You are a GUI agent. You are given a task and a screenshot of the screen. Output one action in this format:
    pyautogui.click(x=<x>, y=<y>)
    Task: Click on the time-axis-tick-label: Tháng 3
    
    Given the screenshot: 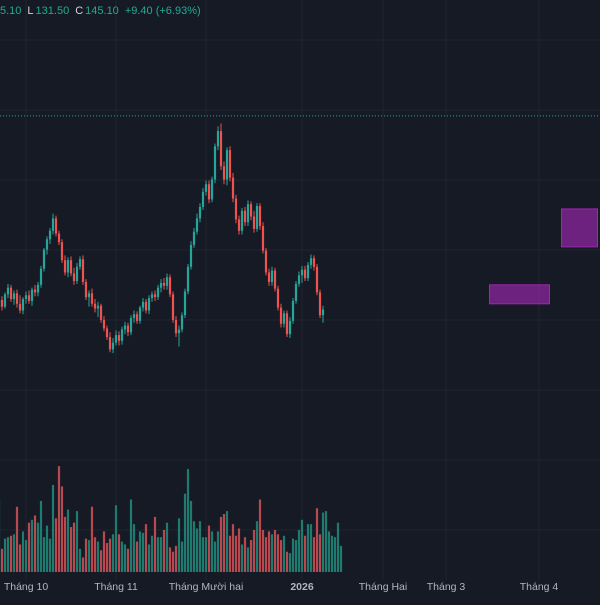 What is the action you would take?
    pyautogui.click(x=446, y=587)
    